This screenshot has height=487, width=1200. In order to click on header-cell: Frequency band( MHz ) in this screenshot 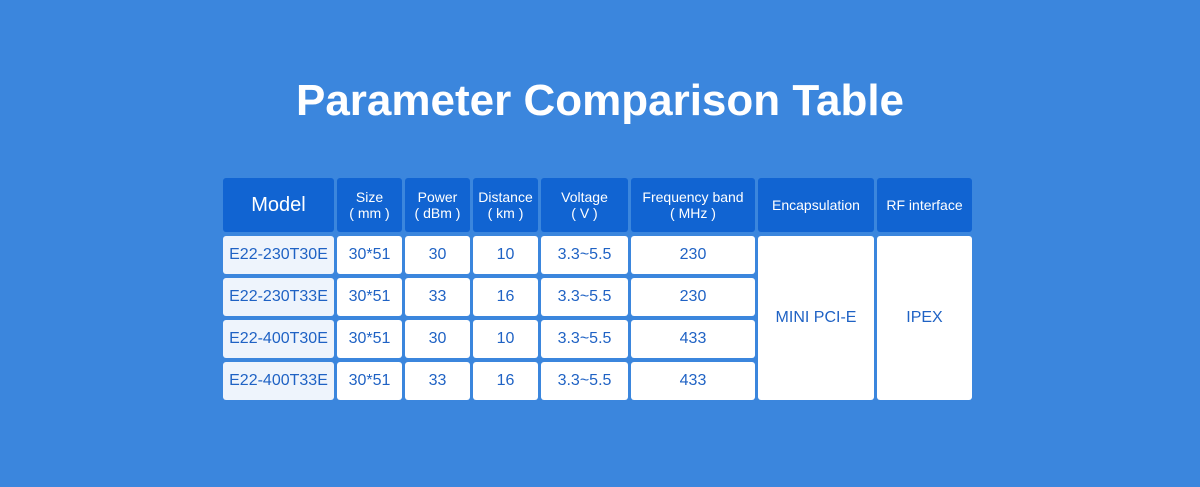, I will do `click(693, 205)`.